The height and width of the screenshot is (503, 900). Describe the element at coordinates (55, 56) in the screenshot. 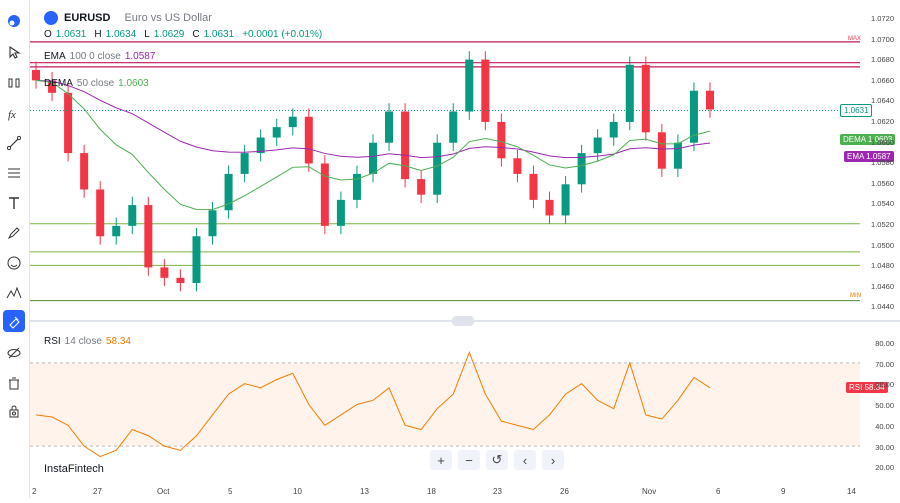

I see `ema-label: EMA` at that location.